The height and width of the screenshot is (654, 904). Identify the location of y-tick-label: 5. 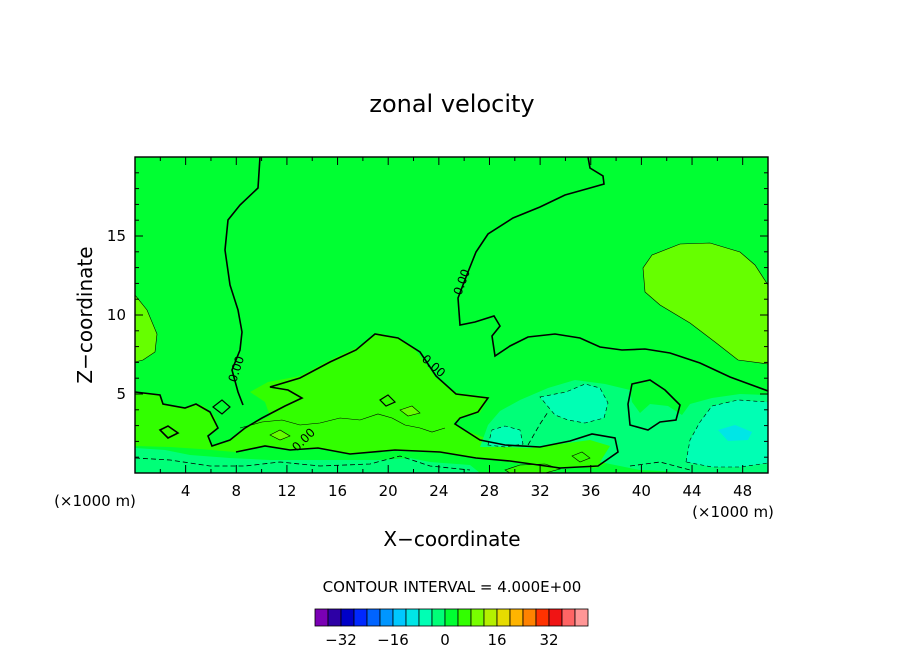
(121, 394).